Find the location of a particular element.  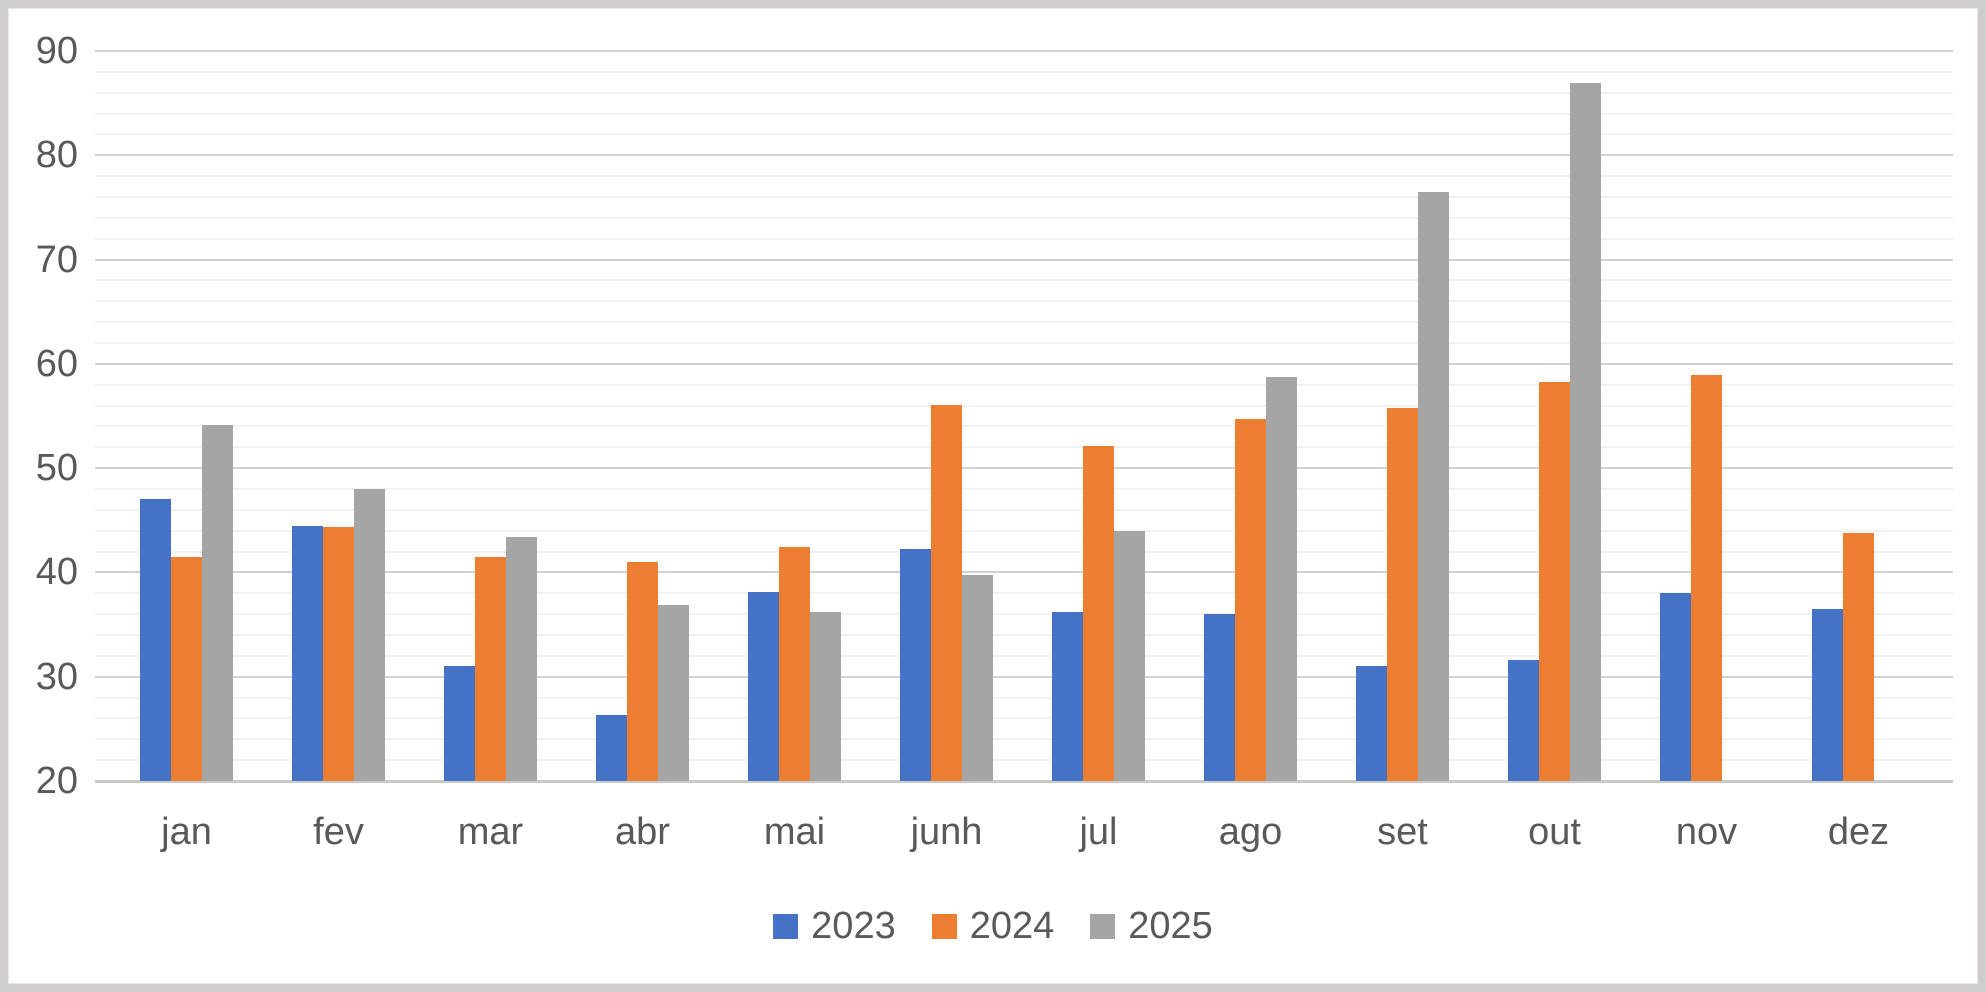

bar-2025-abr is located at coordinates (673, 692).